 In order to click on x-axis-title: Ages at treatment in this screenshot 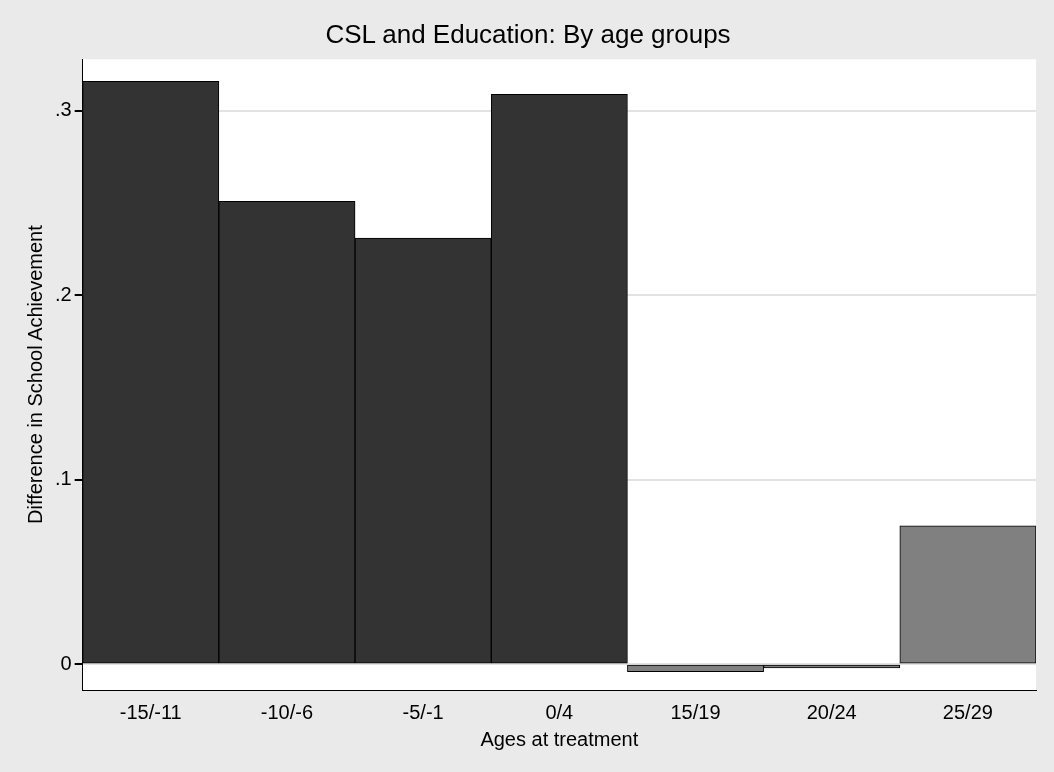, I will do `click(559, 738)`.